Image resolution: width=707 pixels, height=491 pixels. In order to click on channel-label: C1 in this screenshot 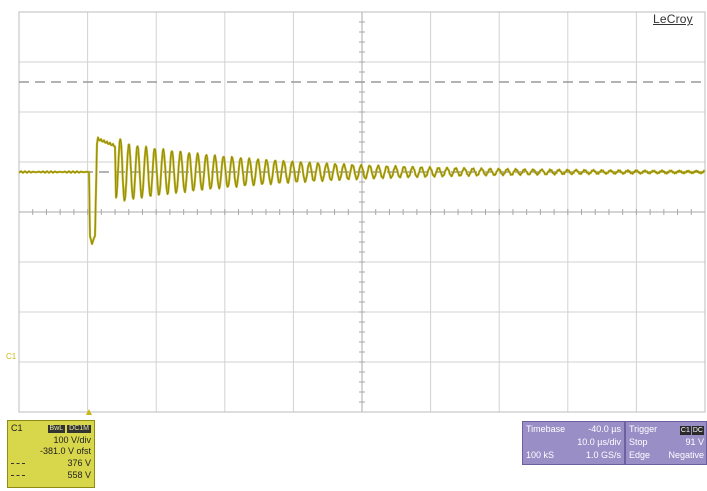, I will do `click(17, 428)`.